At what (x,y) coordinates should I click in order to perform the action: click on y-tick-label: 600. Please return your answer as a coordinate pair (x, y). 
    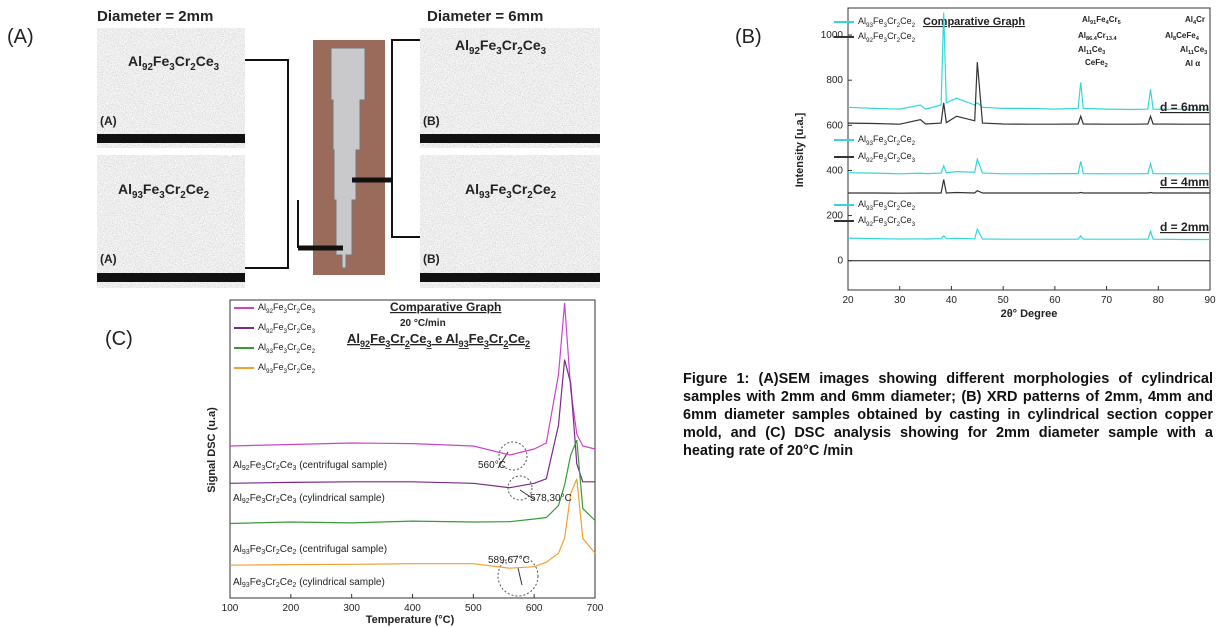
    Looking at the image, I should click on (834, 125).